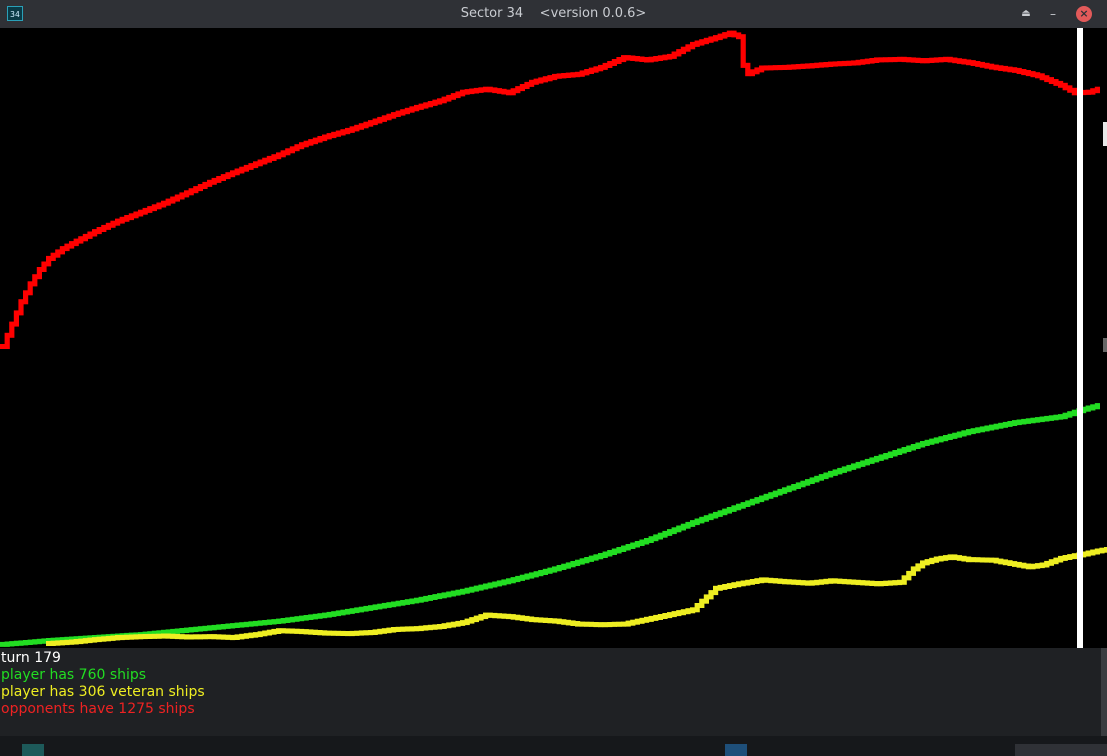  I want to click on window-title: Sector 34 <version 0.0.6>, so click(553, 13).